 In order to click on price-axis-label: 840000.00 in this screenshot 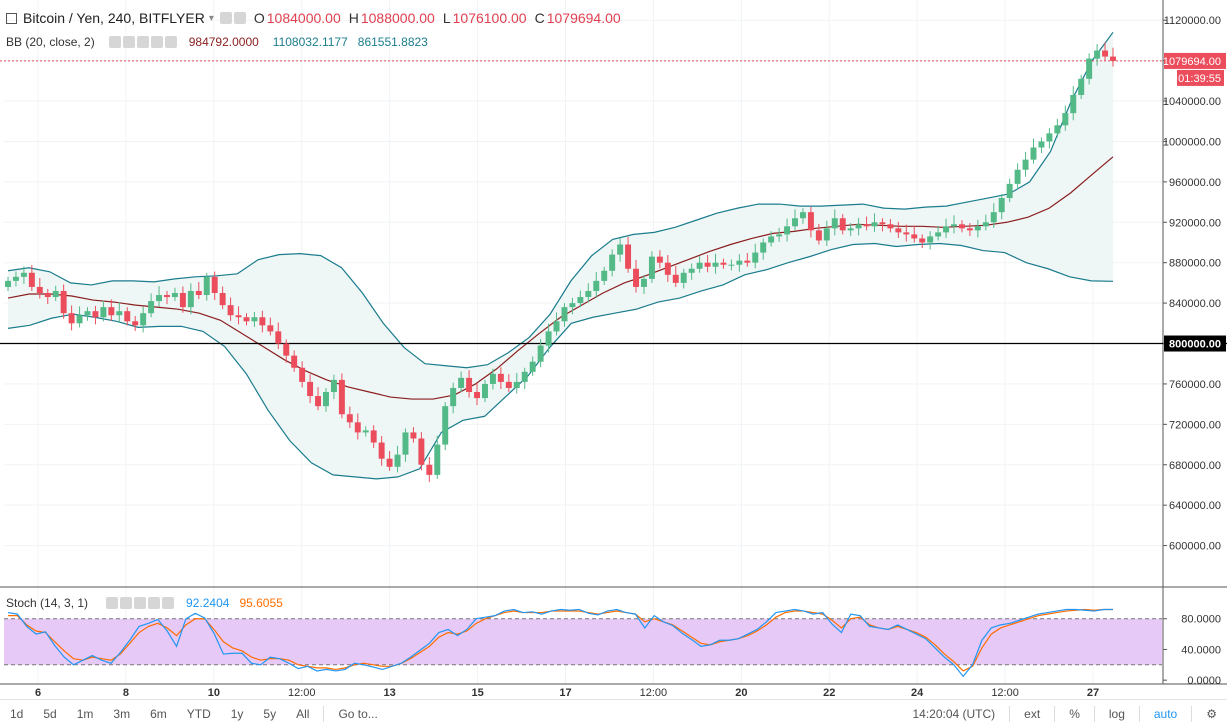, I will do `click(1195, 304)`.